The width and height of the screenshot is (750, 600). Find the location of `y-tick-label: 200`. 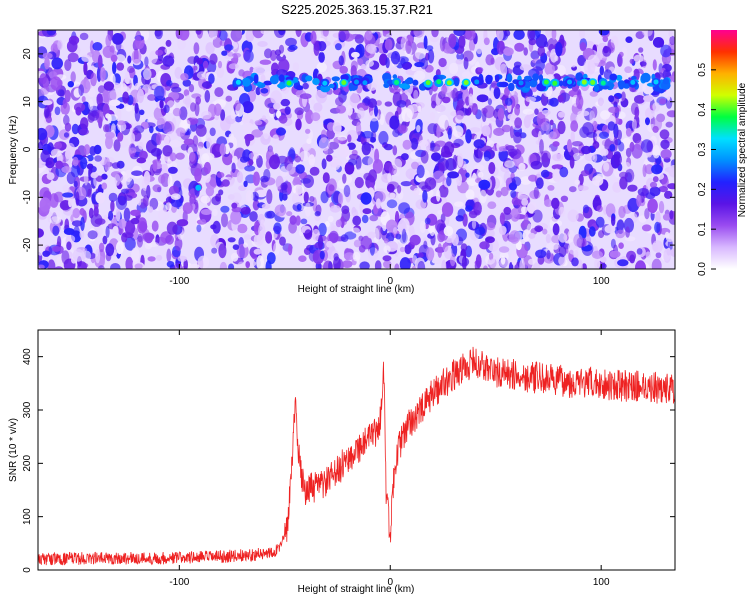

y-tick-label: 200 is located at coordinates (27, 463).